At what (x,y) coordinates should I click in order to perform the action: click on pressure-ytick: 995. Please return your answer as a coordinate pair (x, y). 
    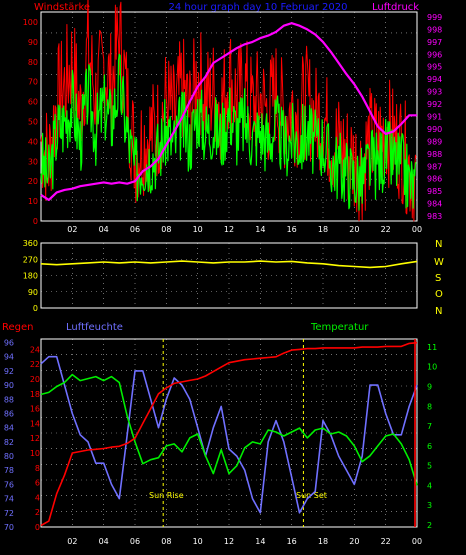
    Looking at the image, I should click on (434, 67).